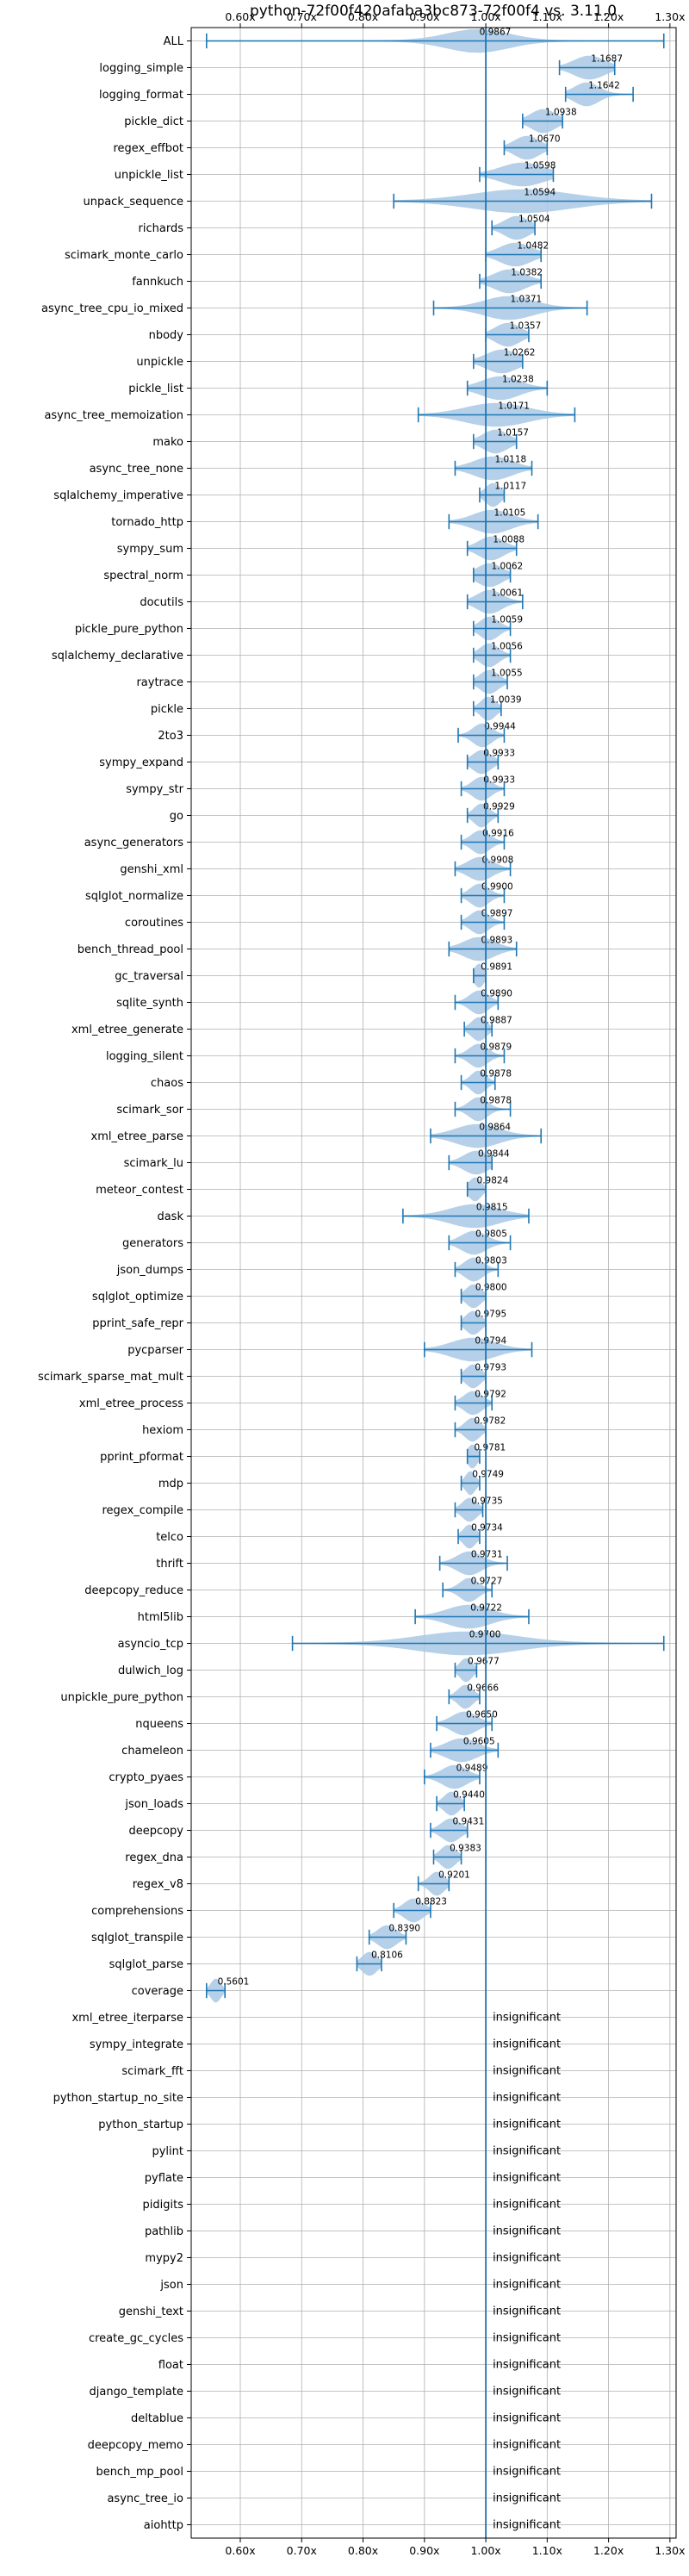  Describe the element at coordinates (506, 701) in the screenshot. I see `value-label: 1.0039` at that location.